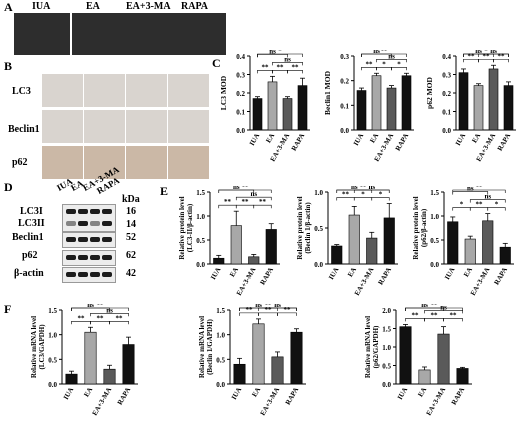  What do you see at coordinates (100, 34) in the screenshot?
I see `em-image-ea` at bounding box center [100, 34].